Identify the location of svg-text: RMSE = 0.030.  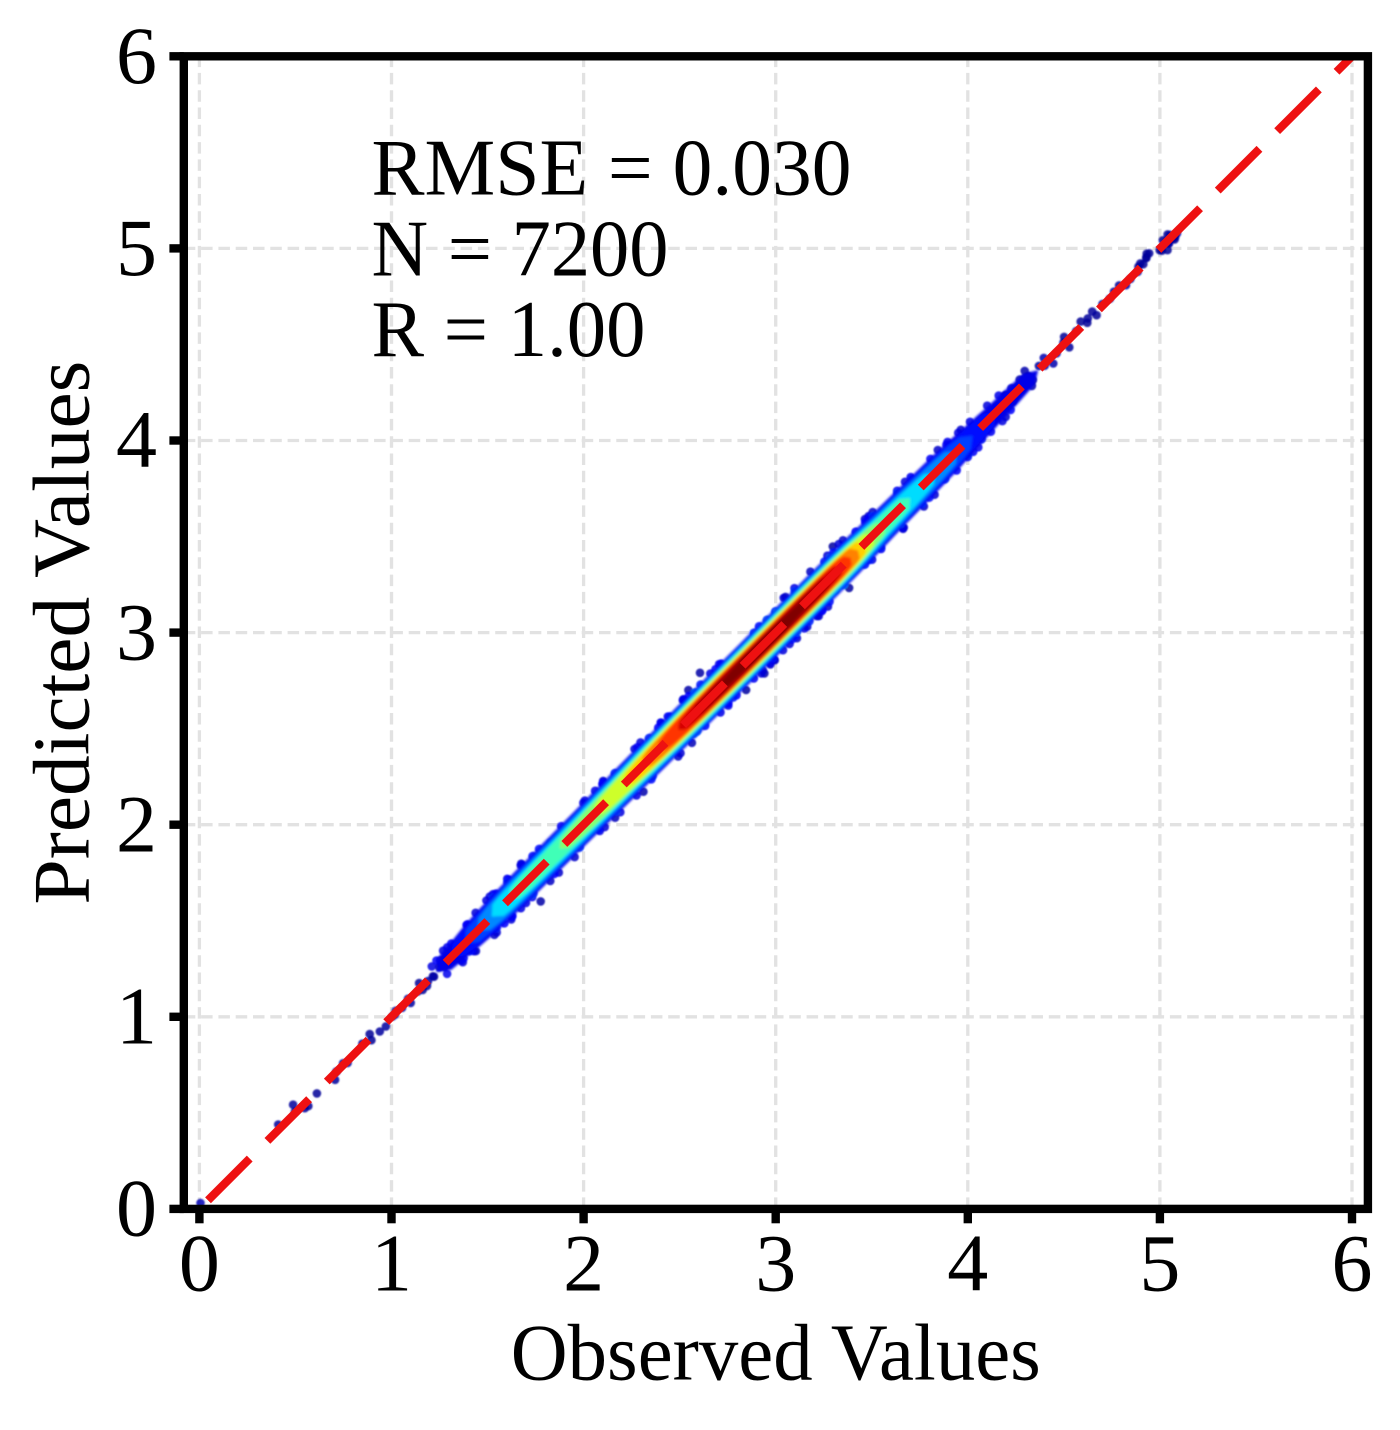
(612, 169).